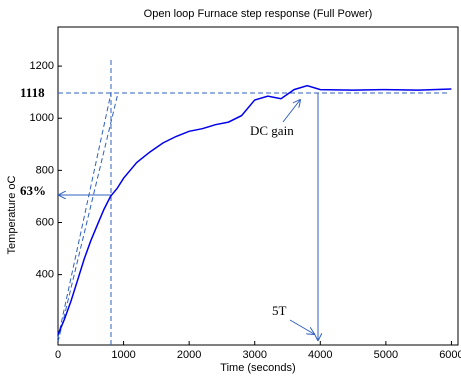 The image size is (461, 376). I want to click on annotation: 5T, so click(279, 310).